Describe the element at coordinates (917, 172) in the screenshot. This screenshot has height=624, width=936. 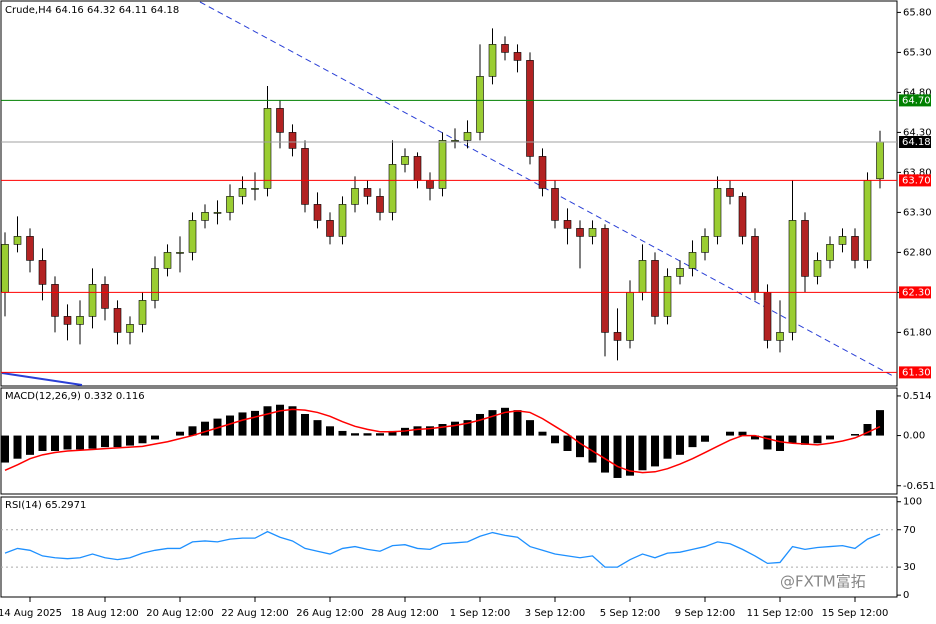
I see `y-tick-label: 63.80` at that location.